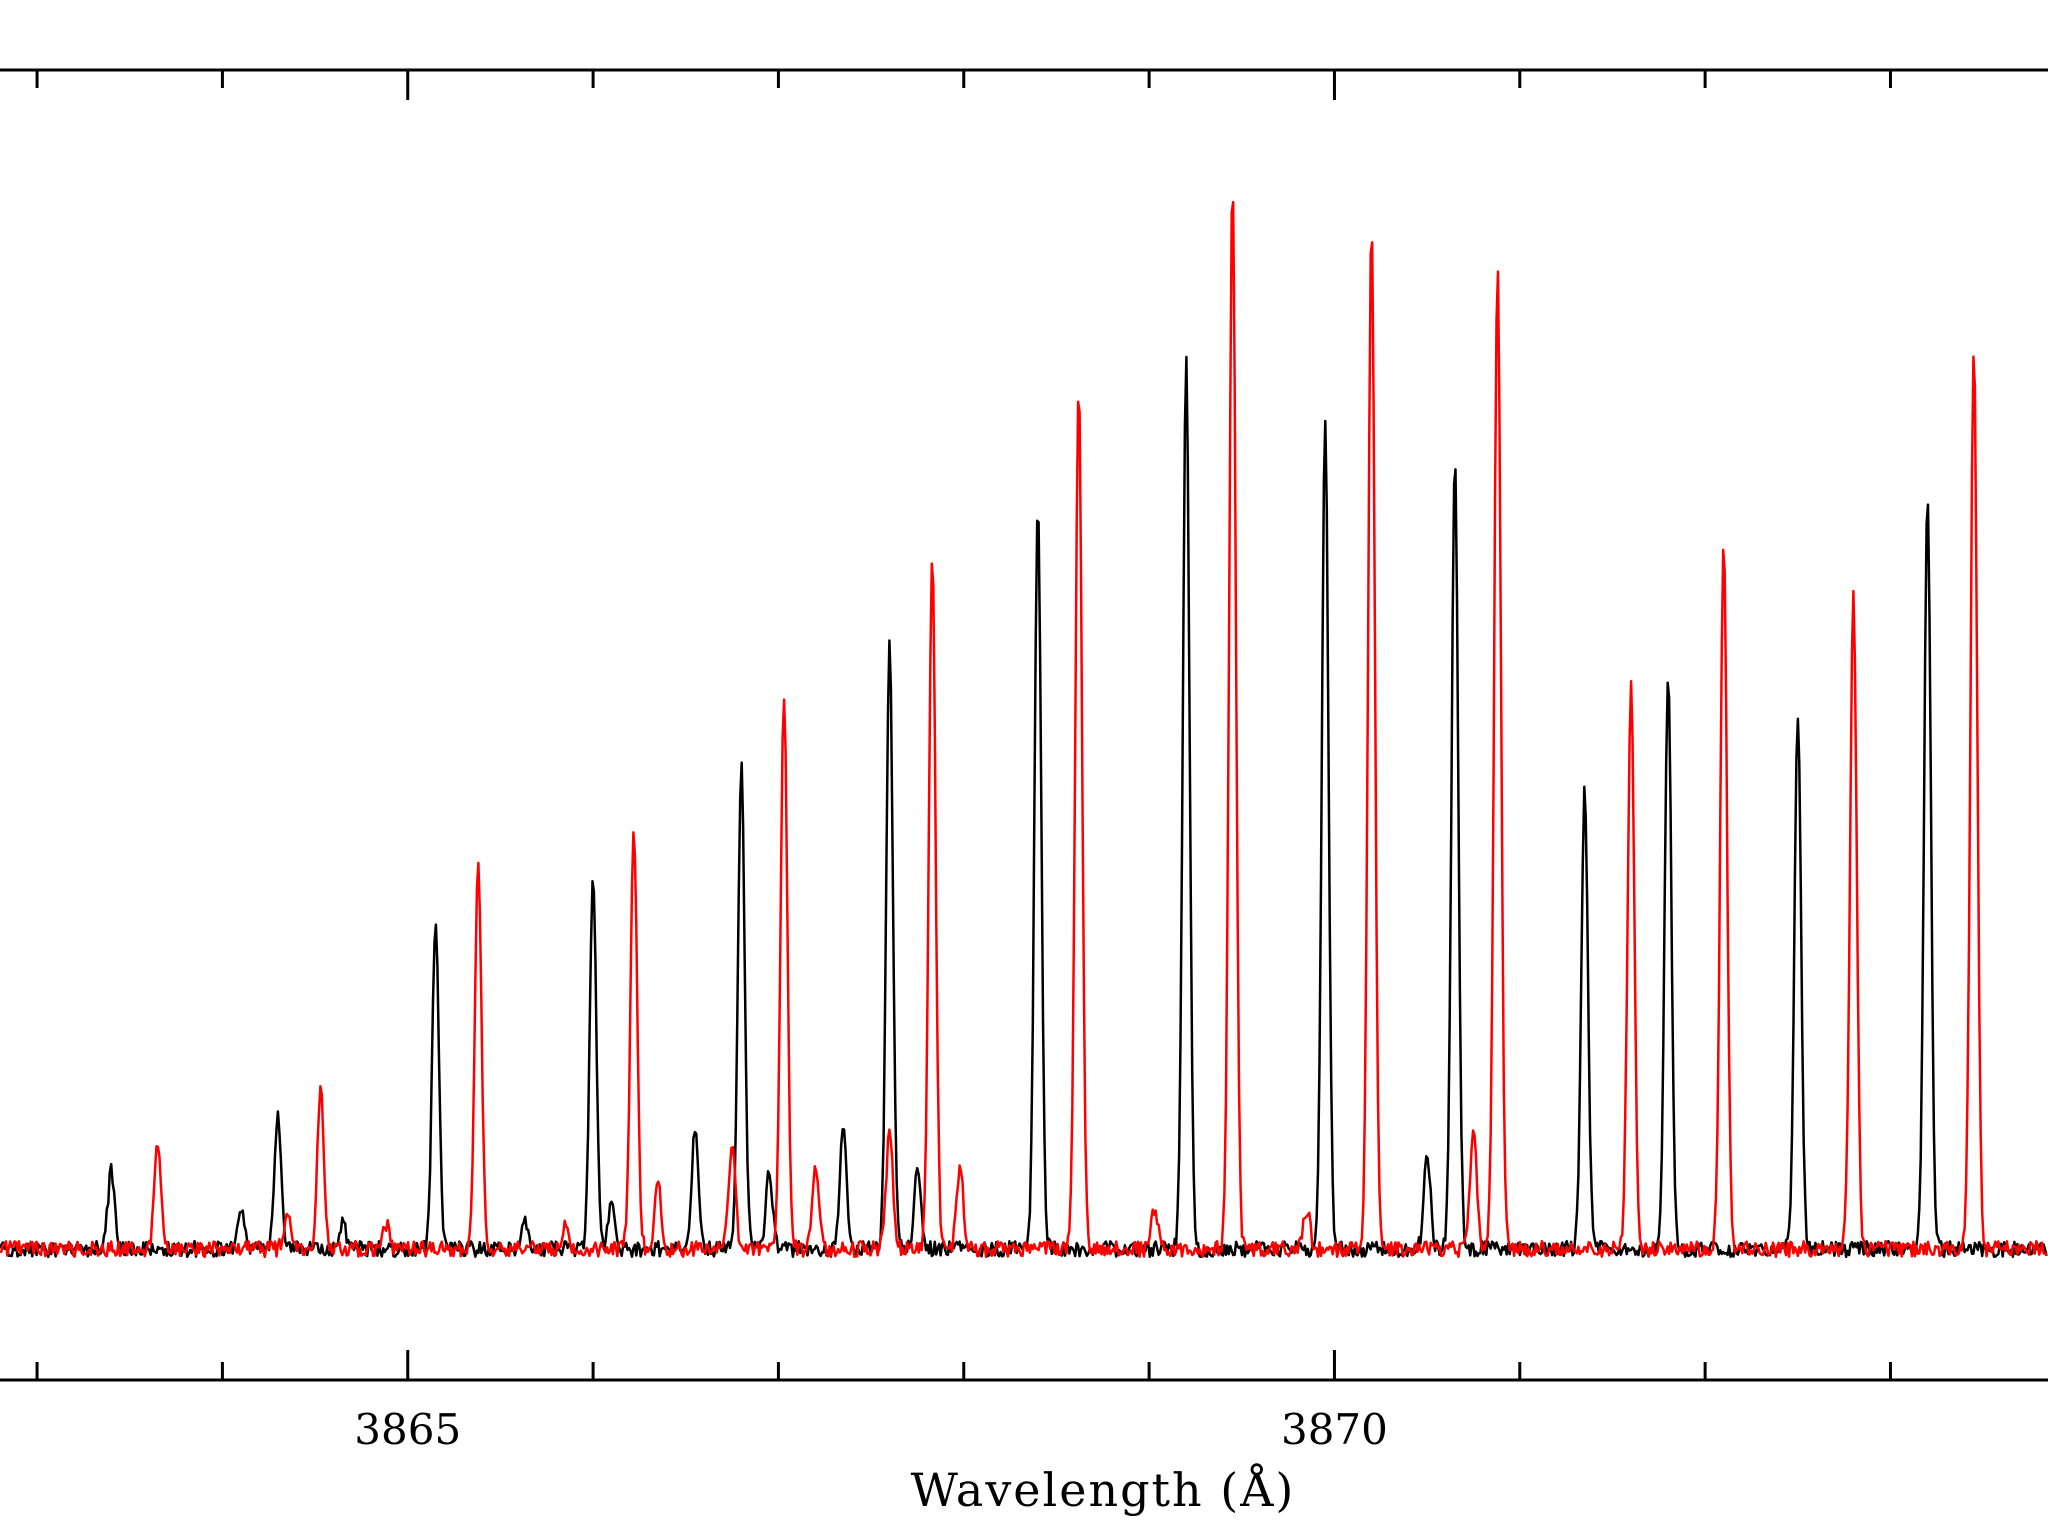  I want to click on x-axis-tick-labels: 3865 3870, so click(871, 1429).